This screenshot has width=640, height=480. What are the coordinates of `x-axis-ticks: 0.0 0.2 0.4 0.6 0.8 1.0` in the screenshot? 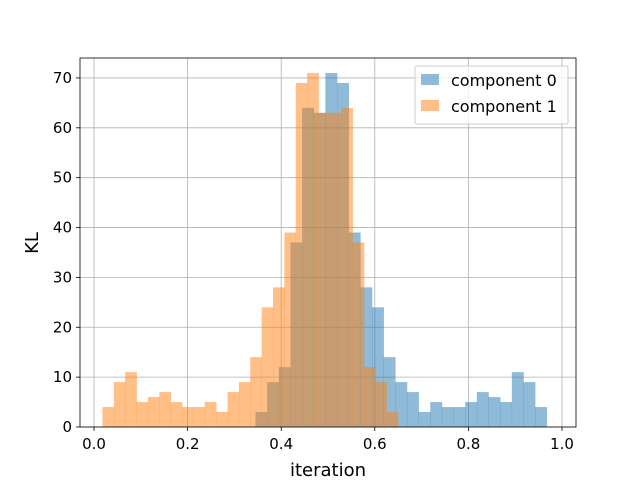 It's located at (328, 440).